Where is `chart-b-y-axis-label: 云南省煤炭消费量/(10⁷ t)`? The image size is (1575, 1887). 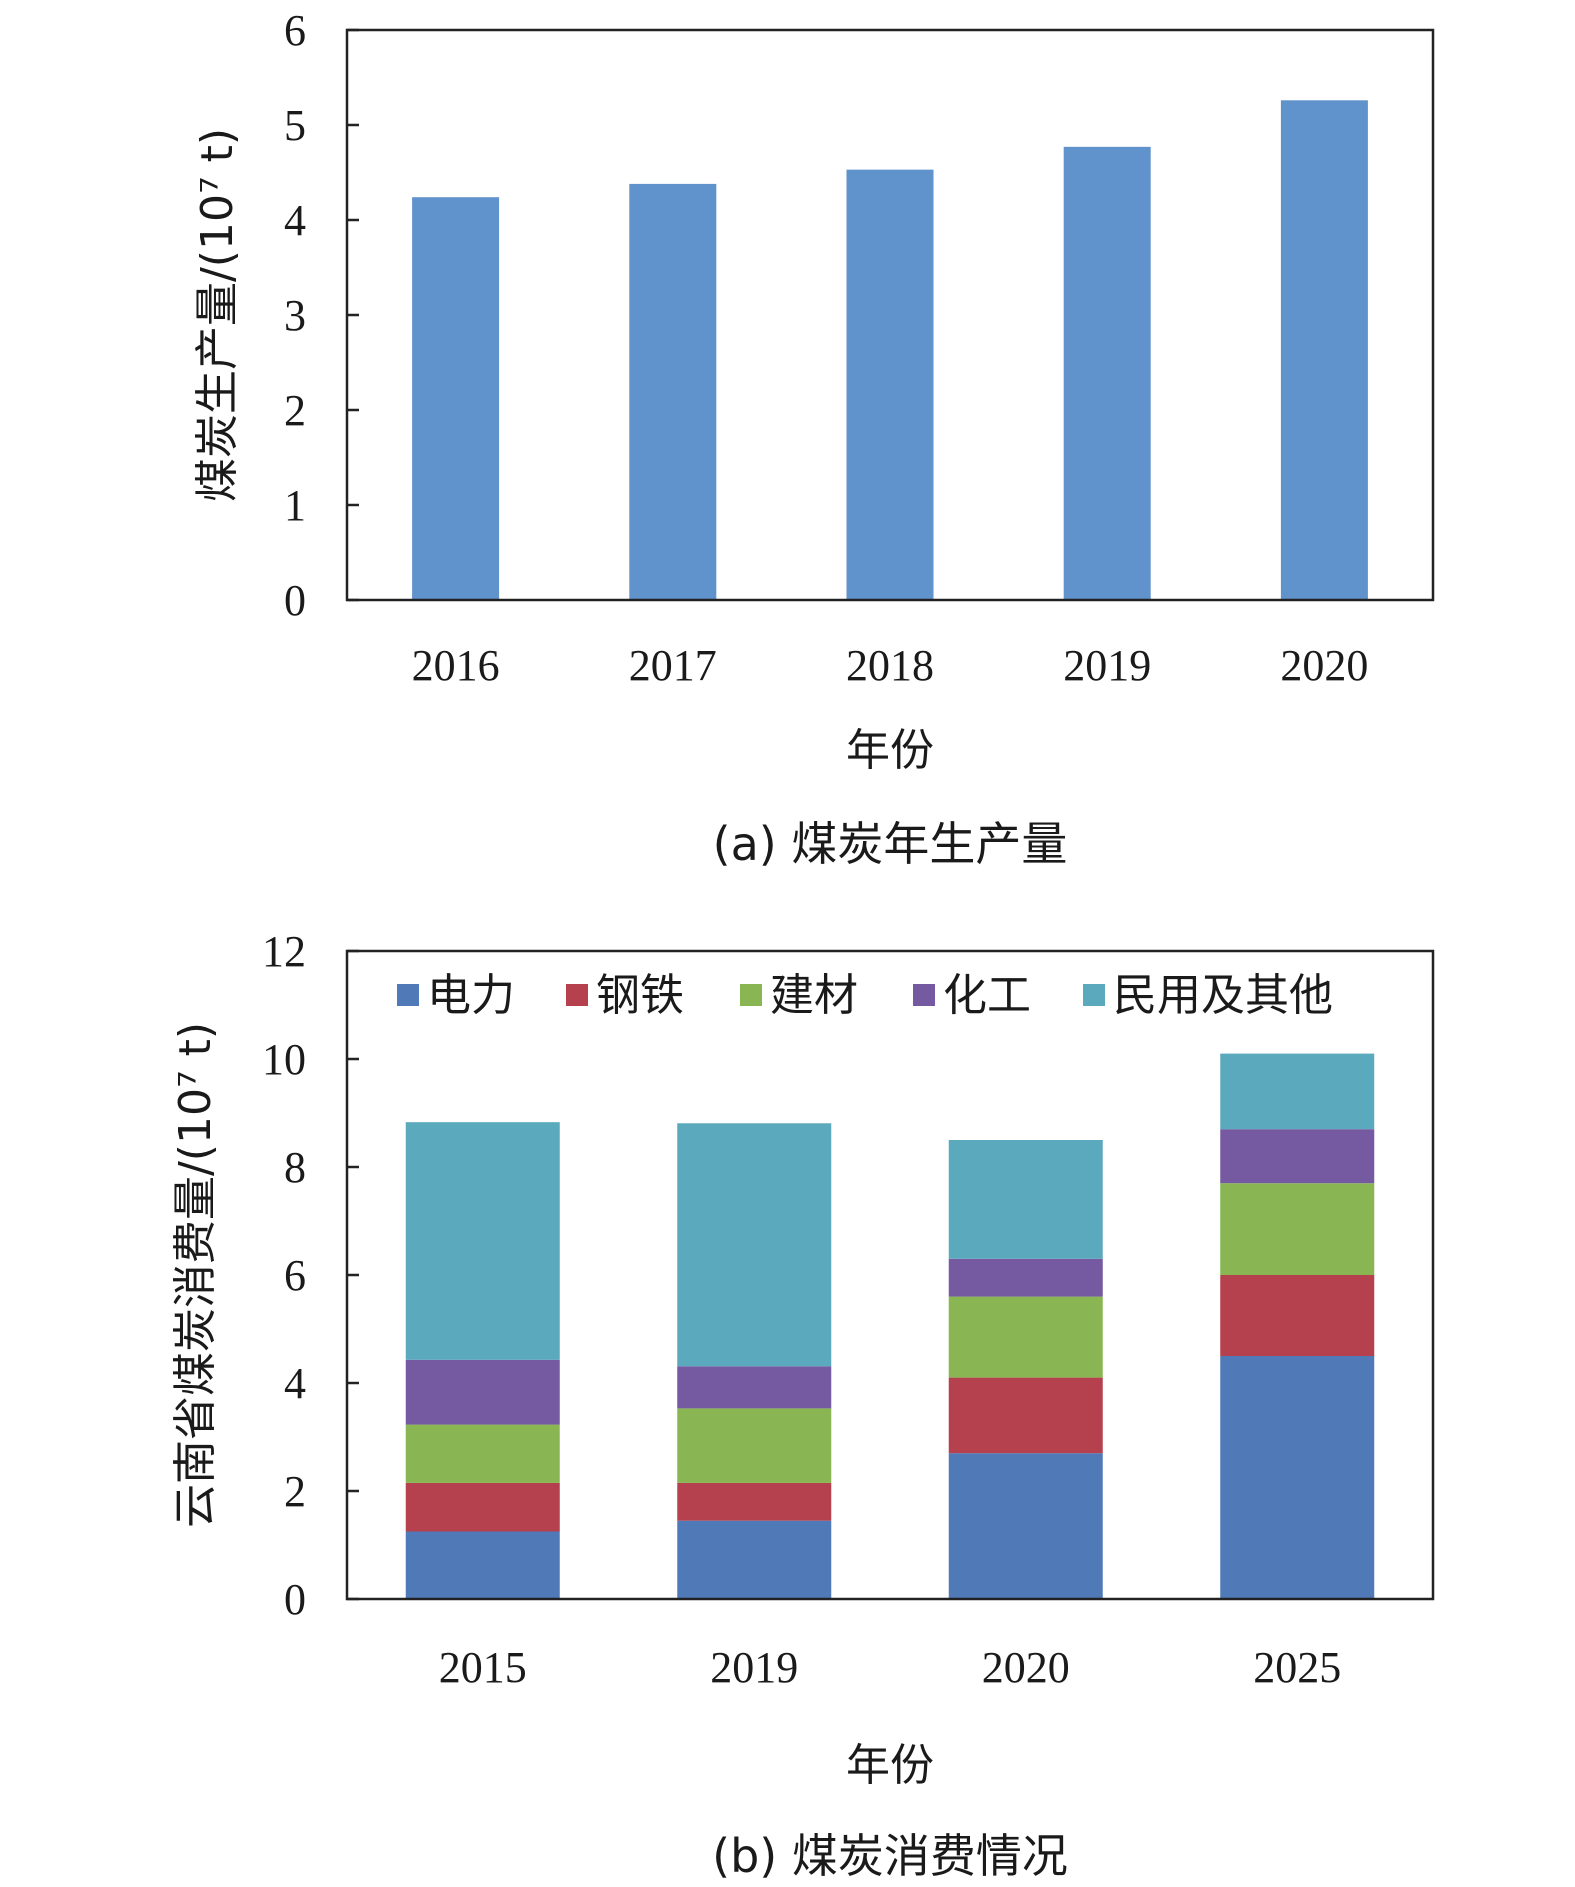 chart-b-y-axis-label: 云南省煤炭消费量/(10⁷ t) is located at coordinates (195, 1275).